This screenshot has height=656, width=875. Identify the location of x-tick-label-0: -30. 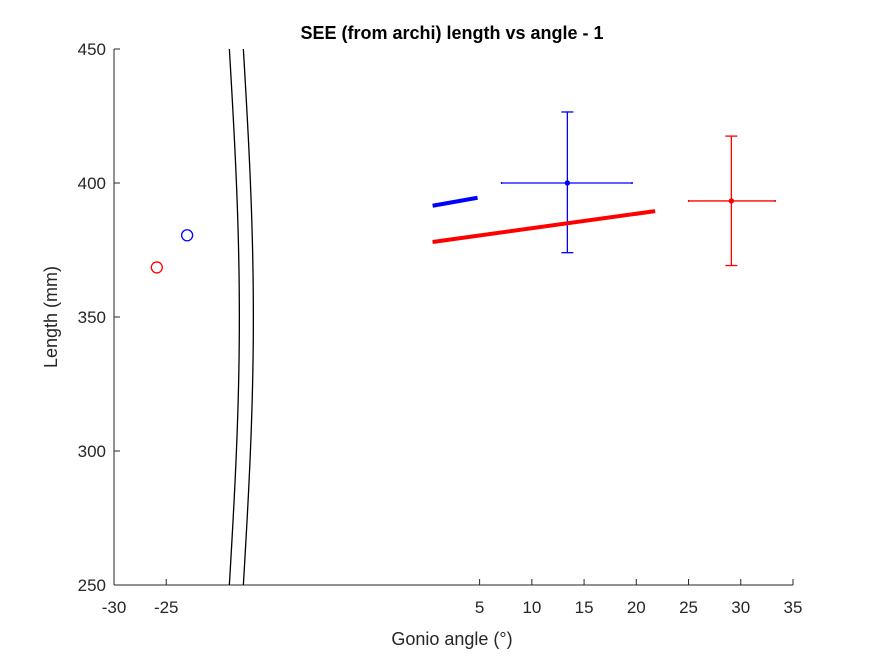
(114, 607).